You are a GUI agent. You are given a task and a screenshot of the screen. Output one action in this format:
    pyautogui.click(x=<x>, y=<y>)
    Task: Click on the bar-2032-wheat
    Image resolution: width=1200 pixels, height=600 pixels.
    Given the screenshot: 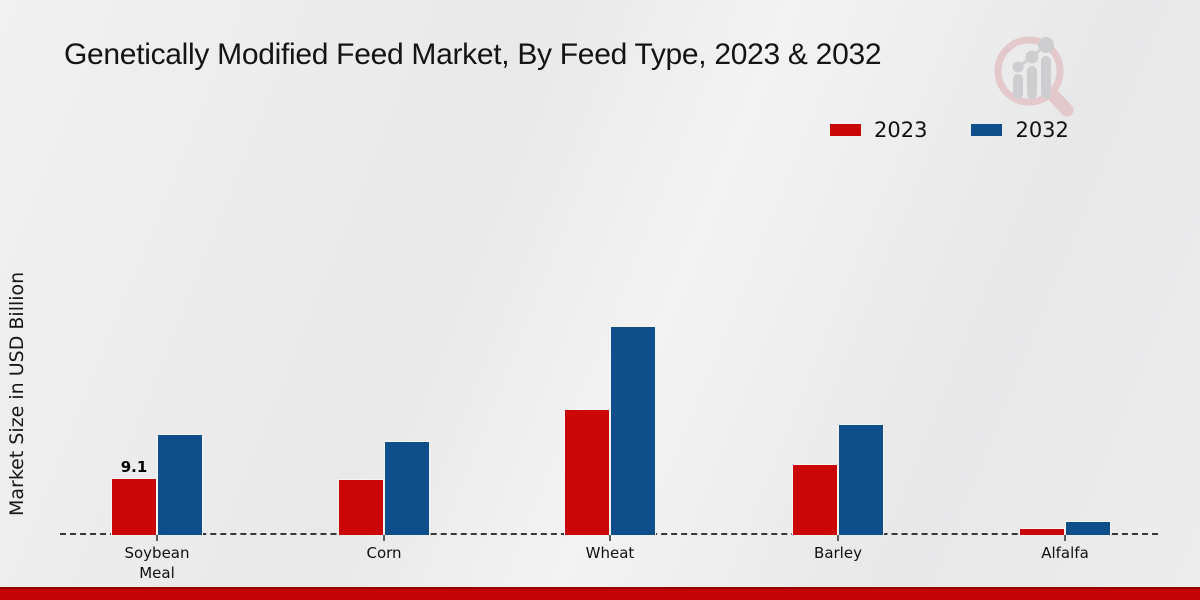 What is the action you would take?
    pyautogui.click(x=633, y=430)
    